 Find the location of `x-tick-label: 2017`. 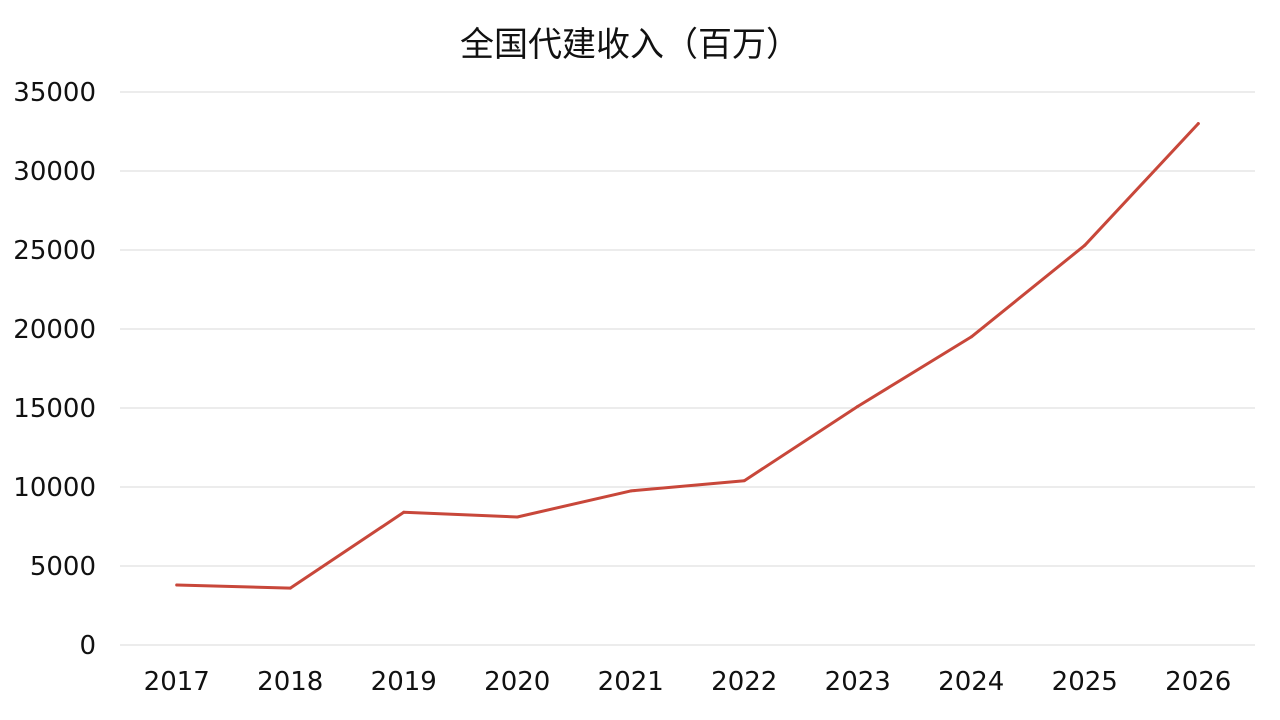

x-tick-label: 2017 is located at coordinates (177, 682).